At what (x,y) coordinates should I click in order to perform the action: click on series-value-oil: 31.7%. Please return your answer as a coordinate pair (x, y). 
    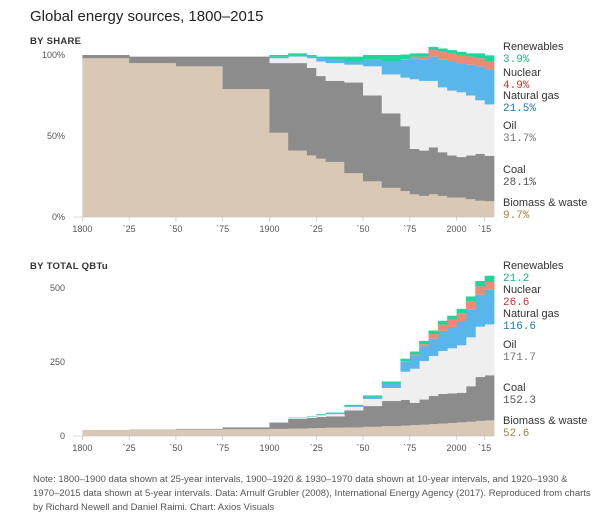
    Looking at the image, I should click on (519, 139).